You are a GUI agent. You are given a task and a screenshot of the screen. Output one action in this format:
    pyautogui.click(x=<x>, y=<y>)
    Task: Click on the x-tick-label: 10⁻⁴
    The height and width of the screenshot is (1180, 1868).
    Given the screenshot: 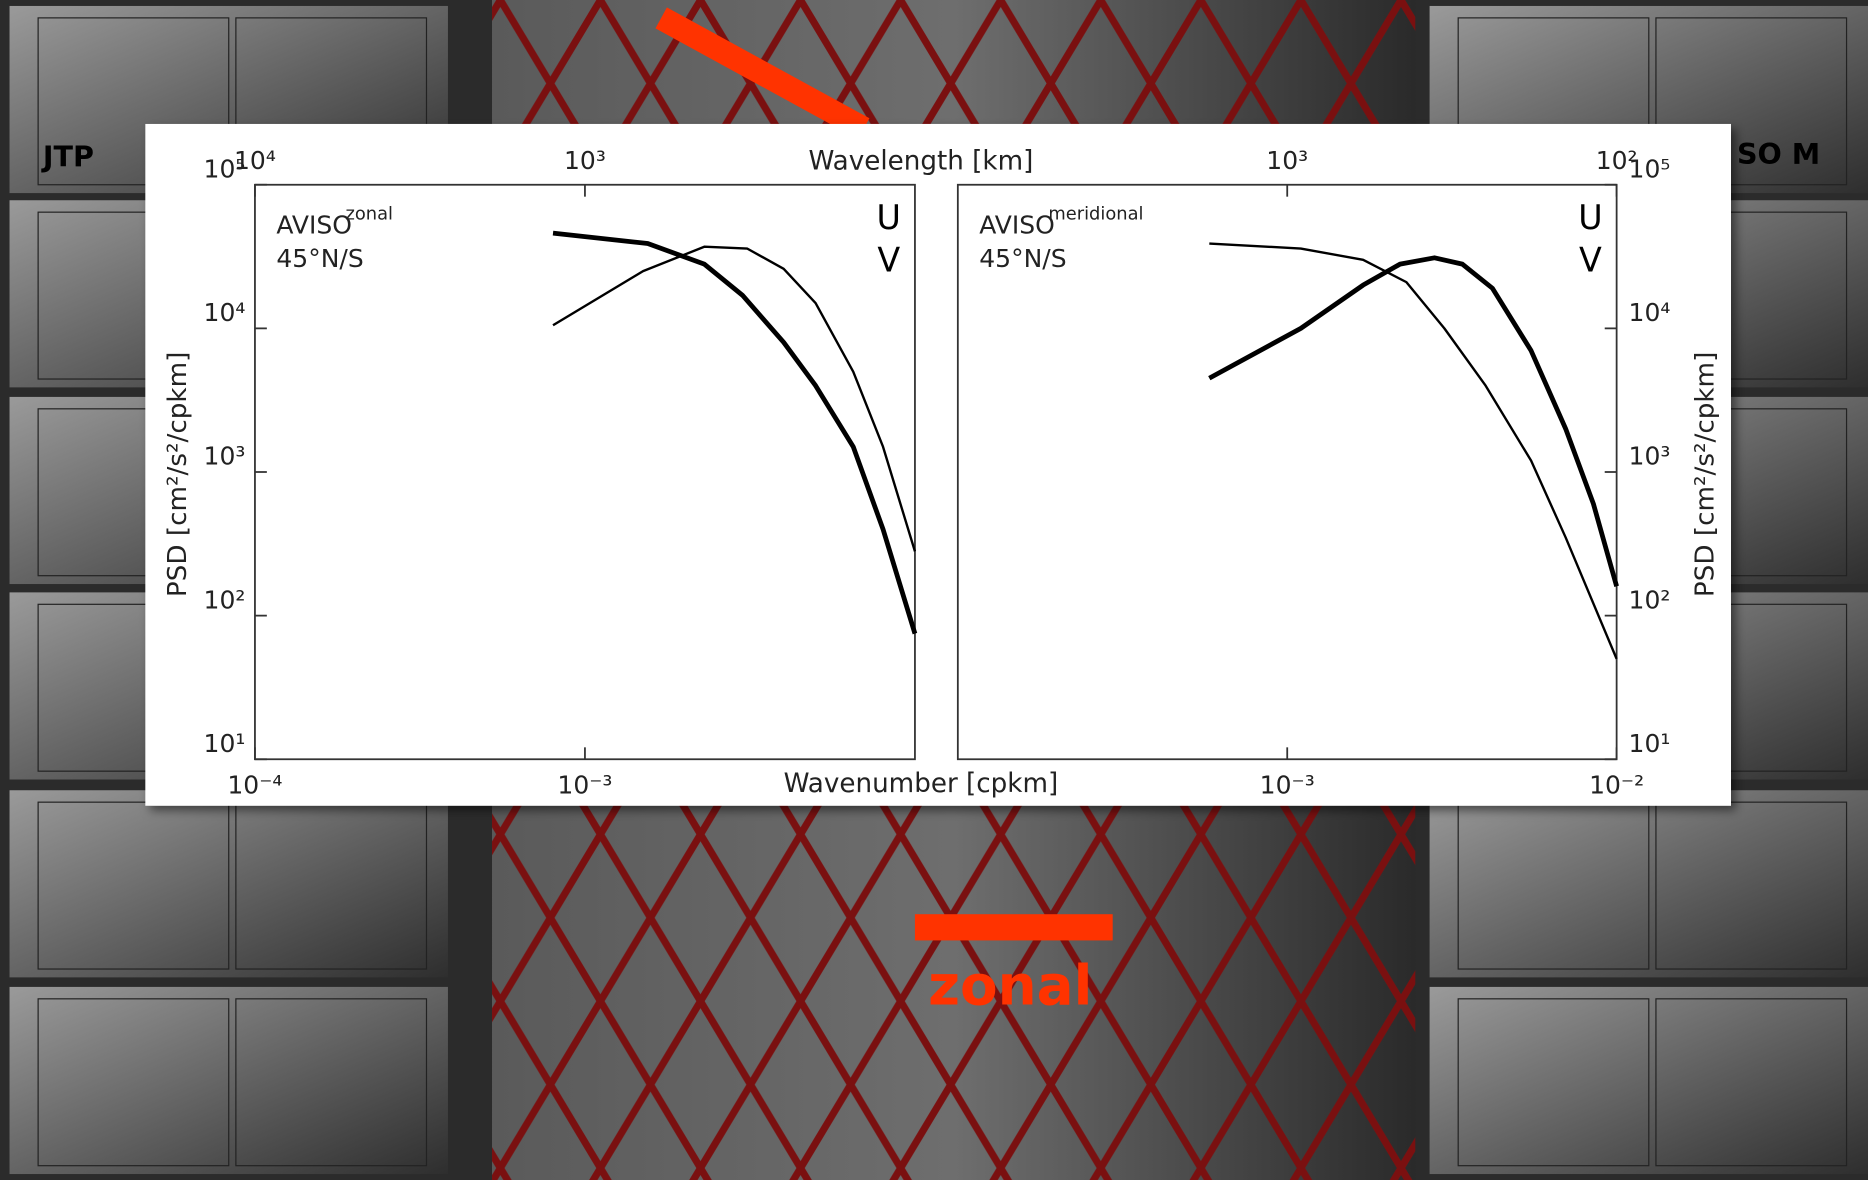 What is the action you would take?
    pyautogui.click(x=254, y=785)
    